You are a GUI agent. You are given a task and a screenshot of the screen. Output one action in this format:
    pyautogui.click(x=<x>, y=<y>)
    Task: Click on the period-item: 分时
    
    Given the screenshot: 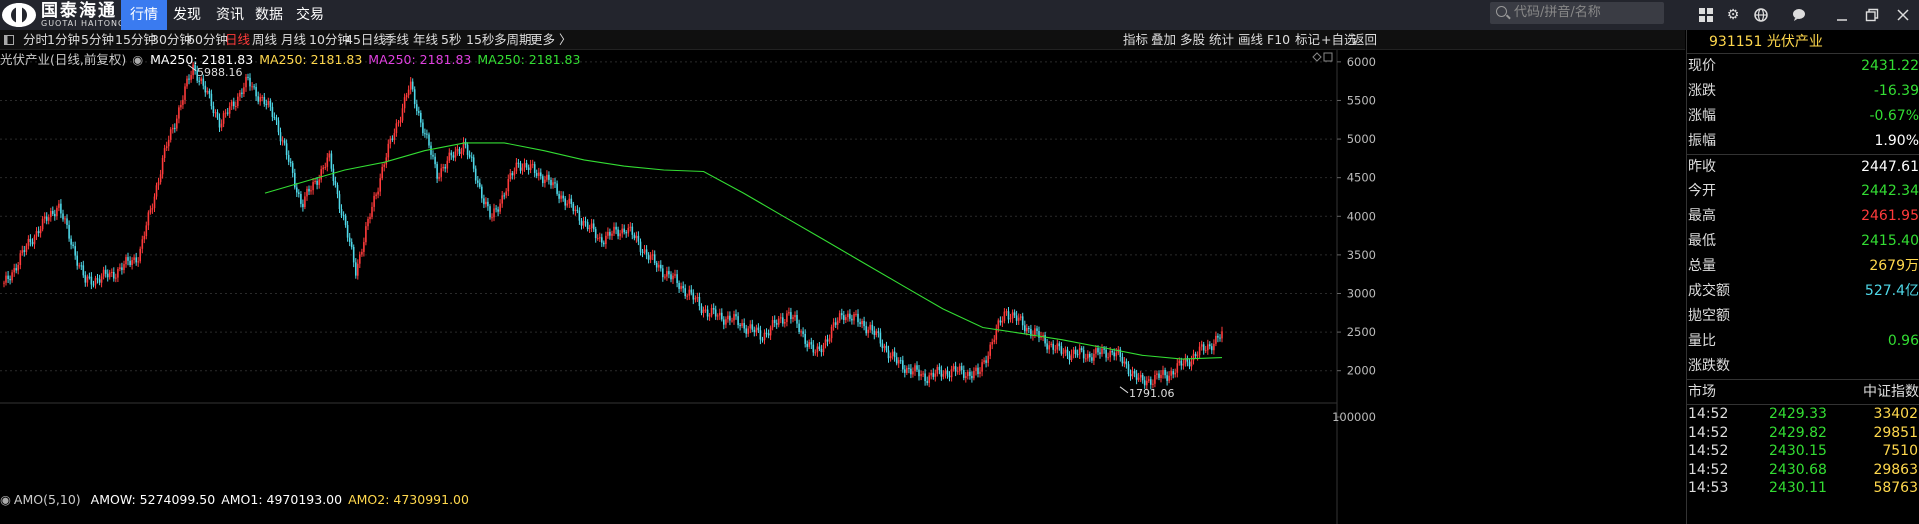 What is the action you would take?
    pyautogui.click(x=36, y=39)
    